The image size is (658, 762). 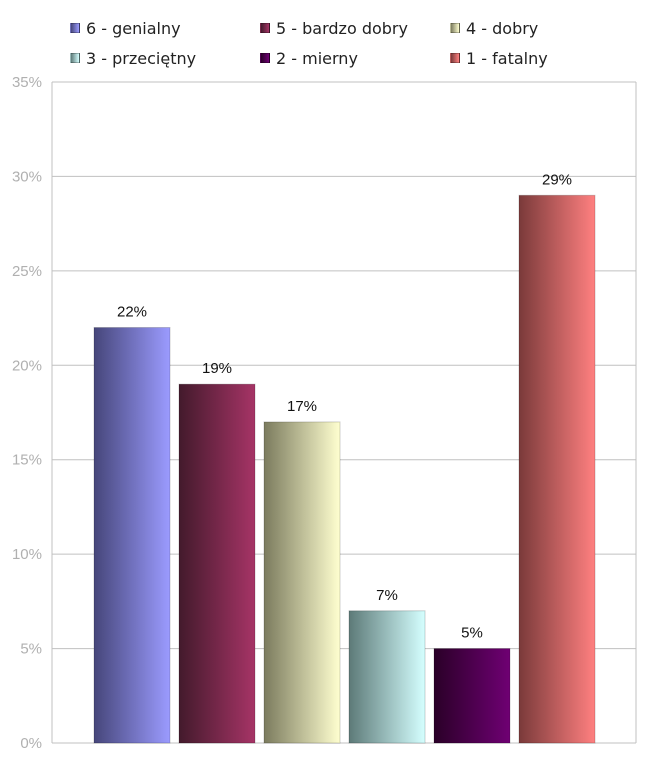 I want to click on y-tick-label-25: 25%, so click(x=27, y=271).